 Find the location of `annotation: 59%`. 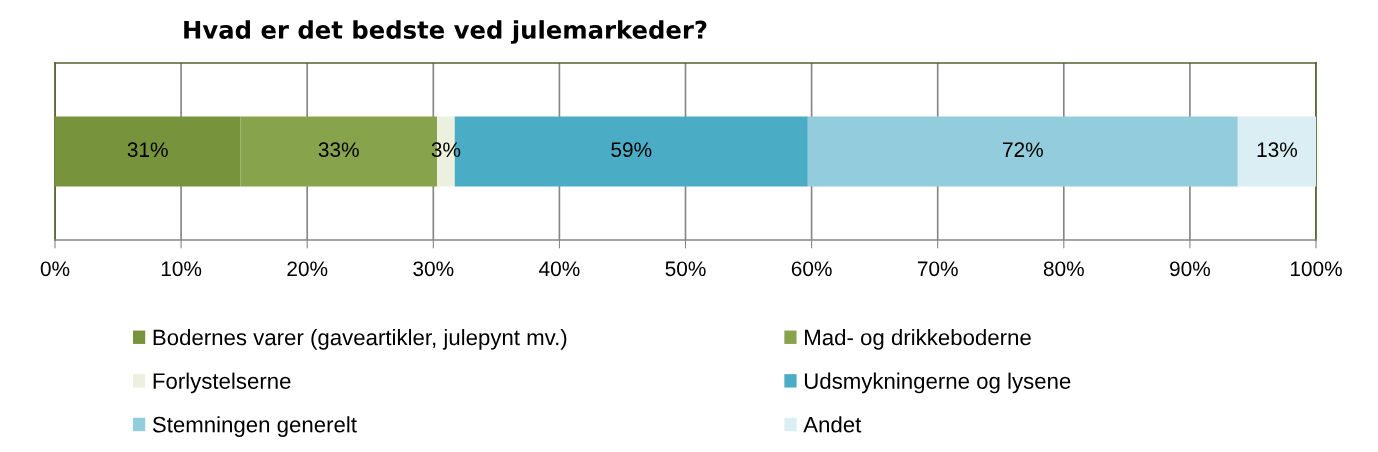

annotation: 59% is located at coordinates (631, 150).